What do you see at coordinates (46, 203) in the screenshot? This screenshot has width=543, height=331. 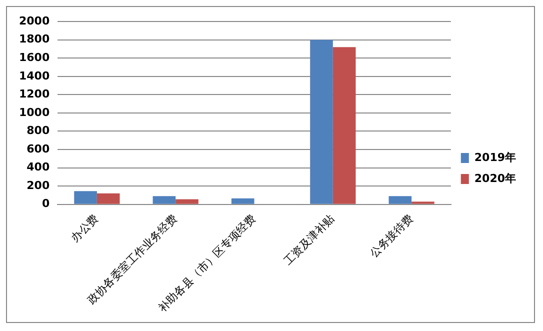 I see `y-tick-label: 0` at bounding box center [46, 203].